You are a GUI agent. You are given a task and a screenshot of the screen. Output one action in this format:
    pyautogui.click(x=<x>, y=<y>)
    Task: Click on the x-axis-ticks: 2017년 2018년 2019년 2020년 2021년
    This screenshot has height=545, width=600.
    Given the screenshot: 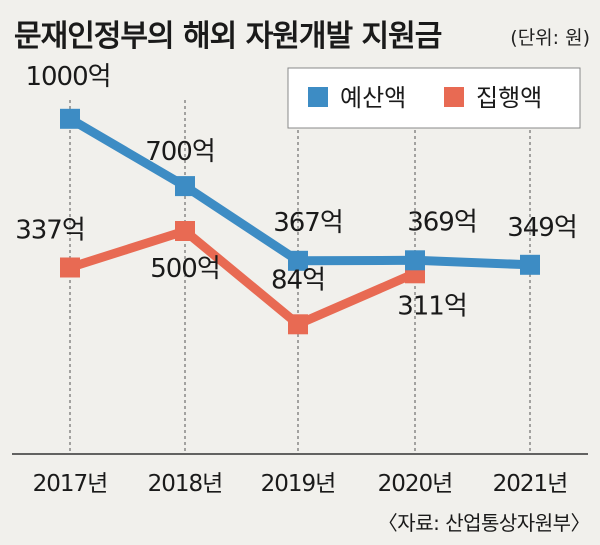 What is the action you would take?
    pyautogui.click(x=301, y=484)
    